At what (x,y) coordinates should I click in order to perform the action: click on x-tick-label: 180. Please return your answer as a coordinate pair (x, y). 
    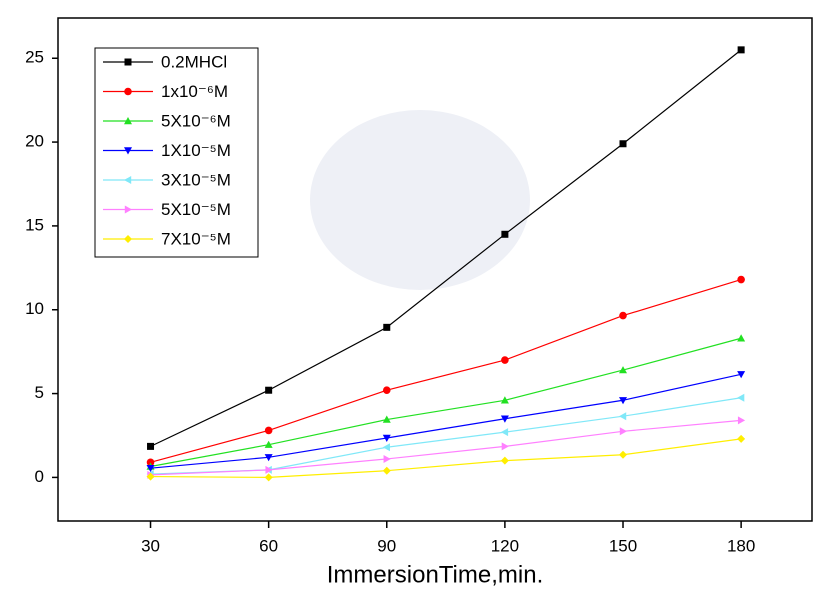
    Looking at the image, I should click on (741, 545).